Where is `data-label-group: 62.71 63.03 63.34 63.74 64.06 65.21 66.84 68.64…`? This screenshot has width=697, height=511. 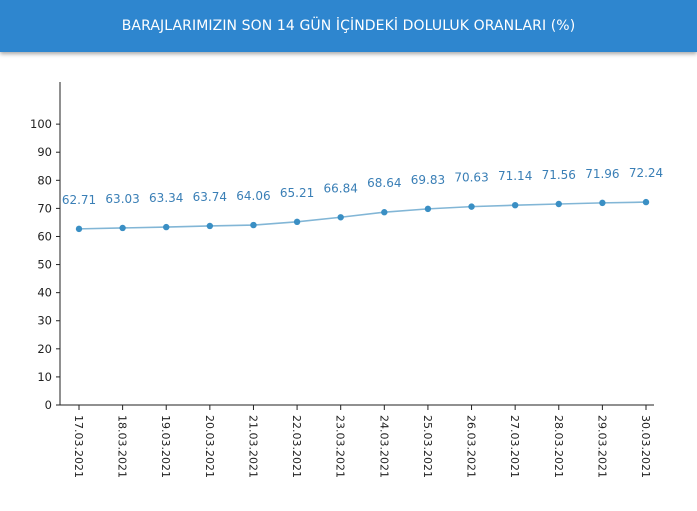
data-label-group: 62.71 63.03 63.34 63.74 64.06 65.21 66.84 68.64… is located at coordinates (362, 186).